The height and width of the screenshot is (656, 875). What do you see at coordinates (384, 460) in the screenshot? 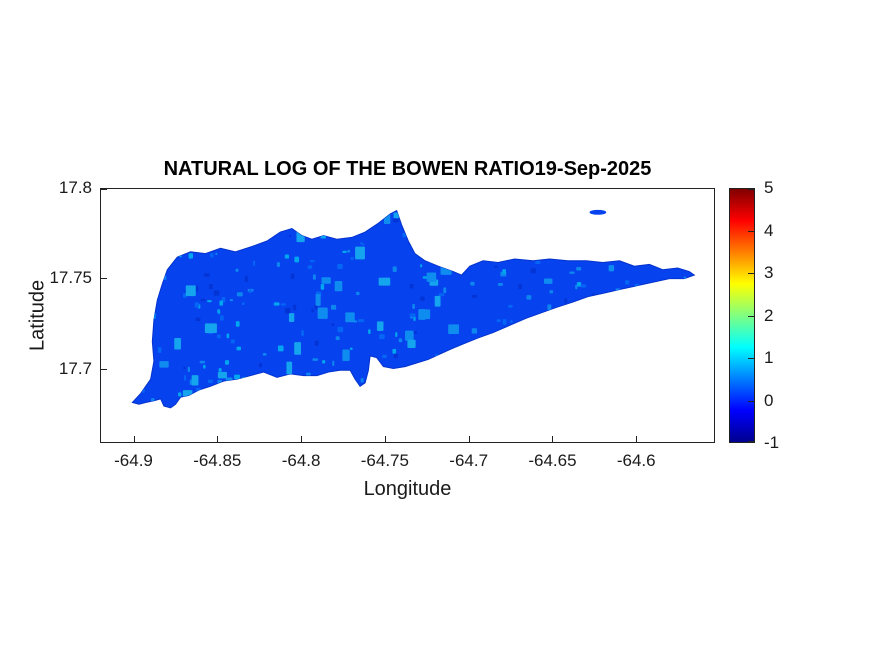
I see `x-tick-label: -64.75` at bounding box center [384, 460].